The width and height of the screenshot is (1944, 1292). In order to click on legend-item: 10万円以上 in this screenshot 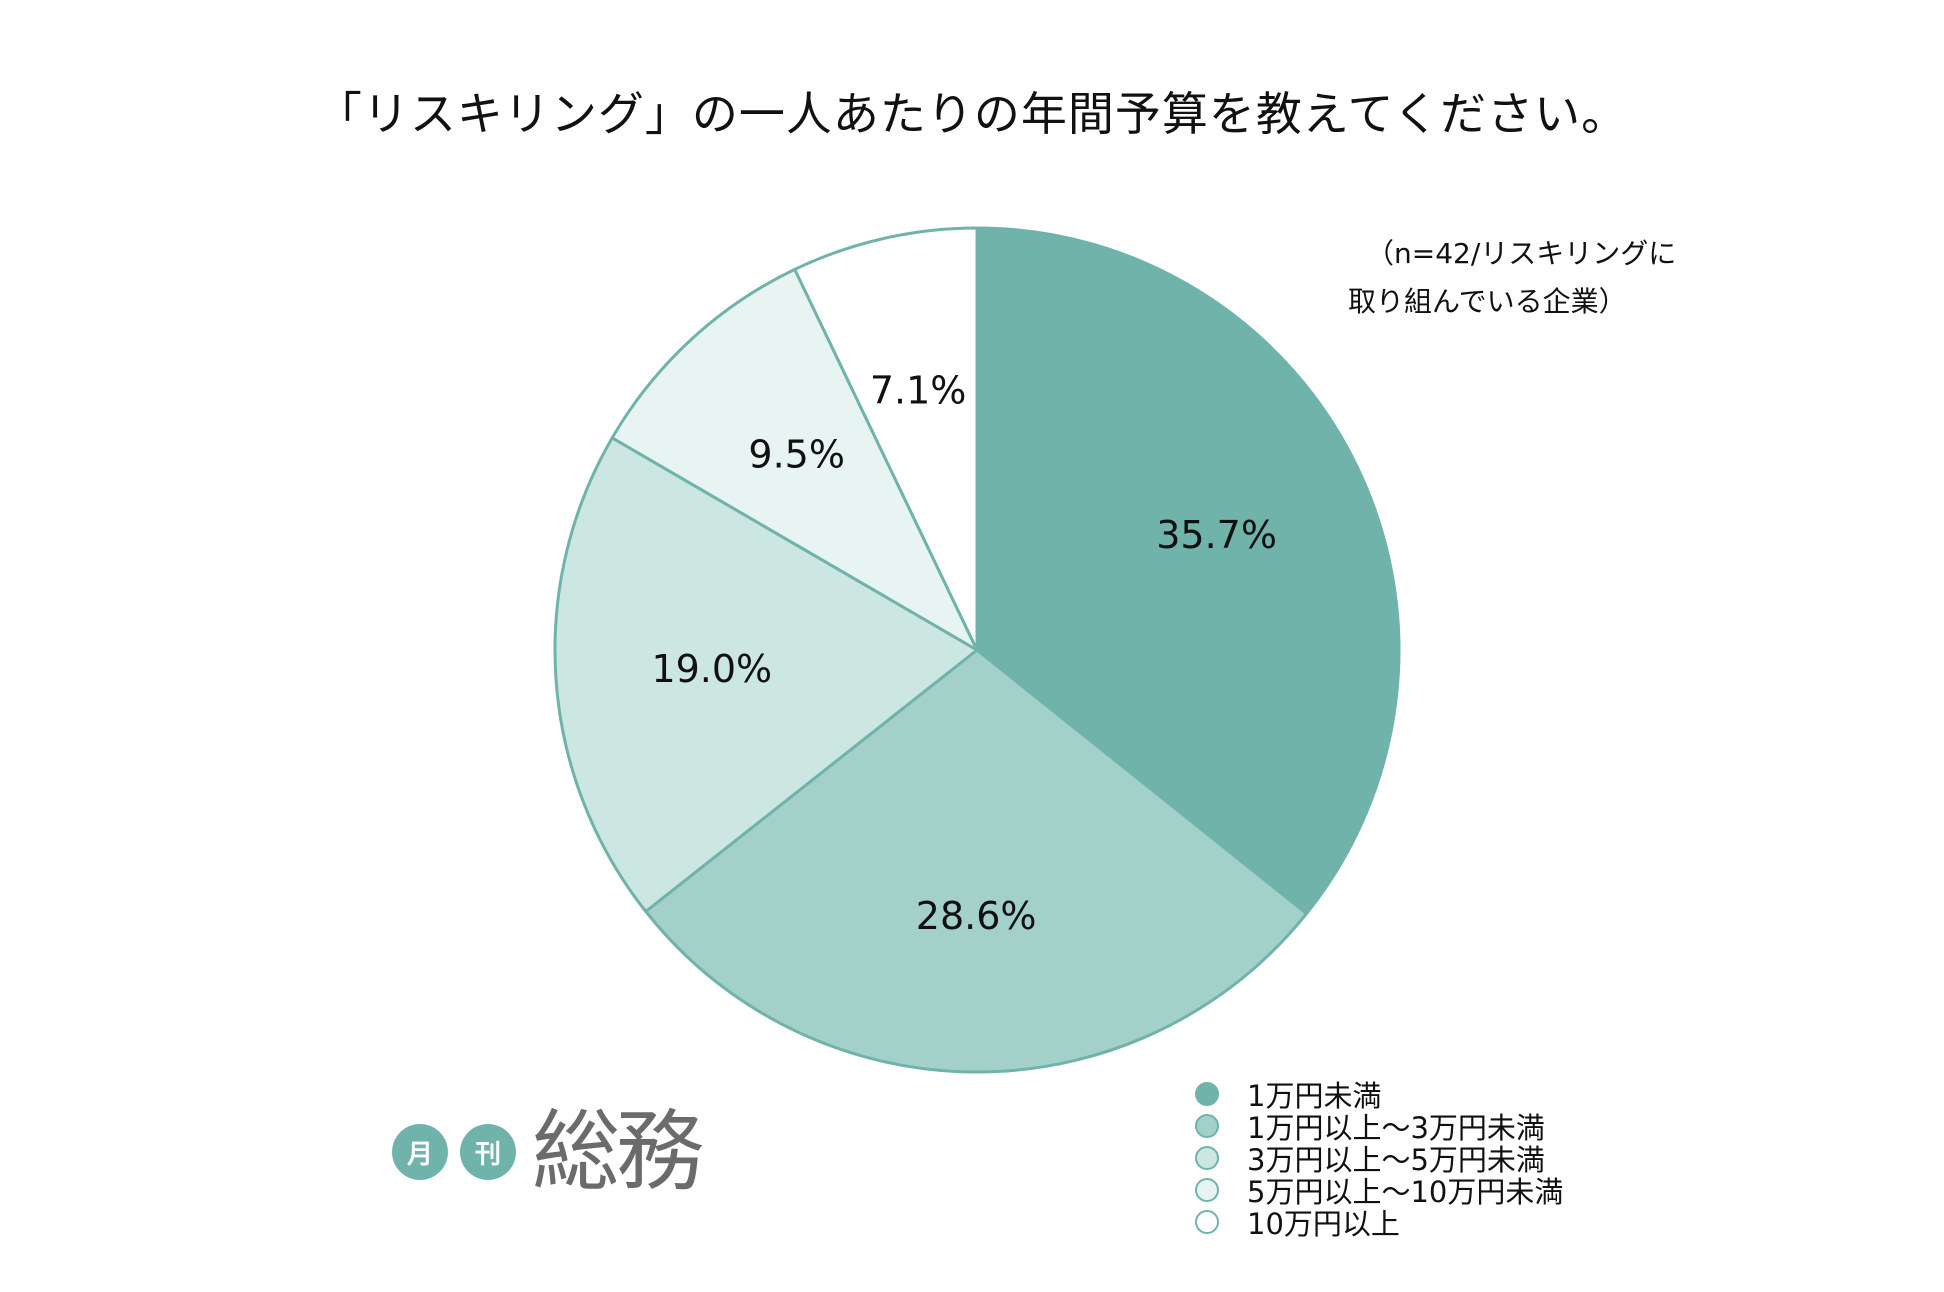, I will do `click(1379, 1223)`.